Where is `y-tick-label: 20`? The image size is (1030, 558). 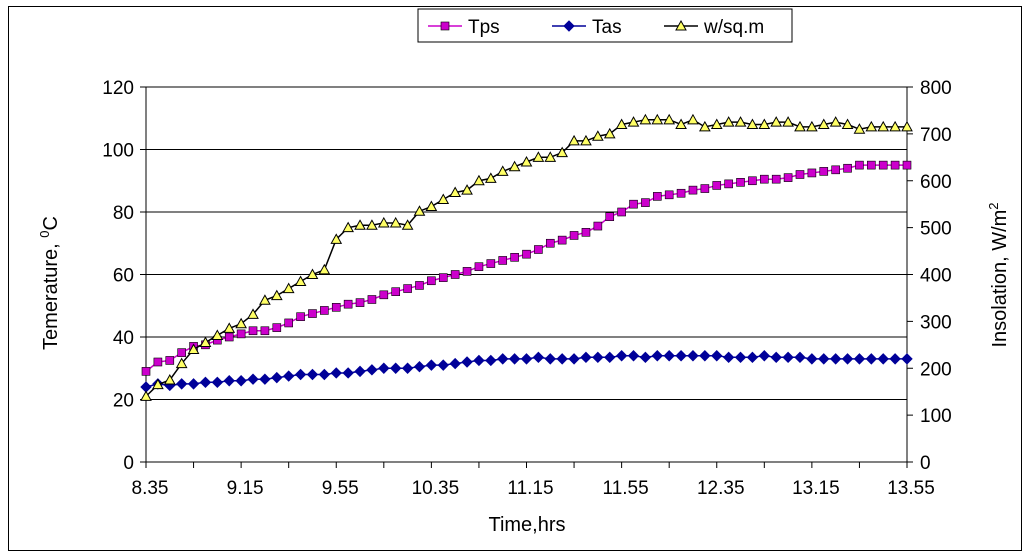
y-tick-label: 20 is located at coordinates (123, 401).